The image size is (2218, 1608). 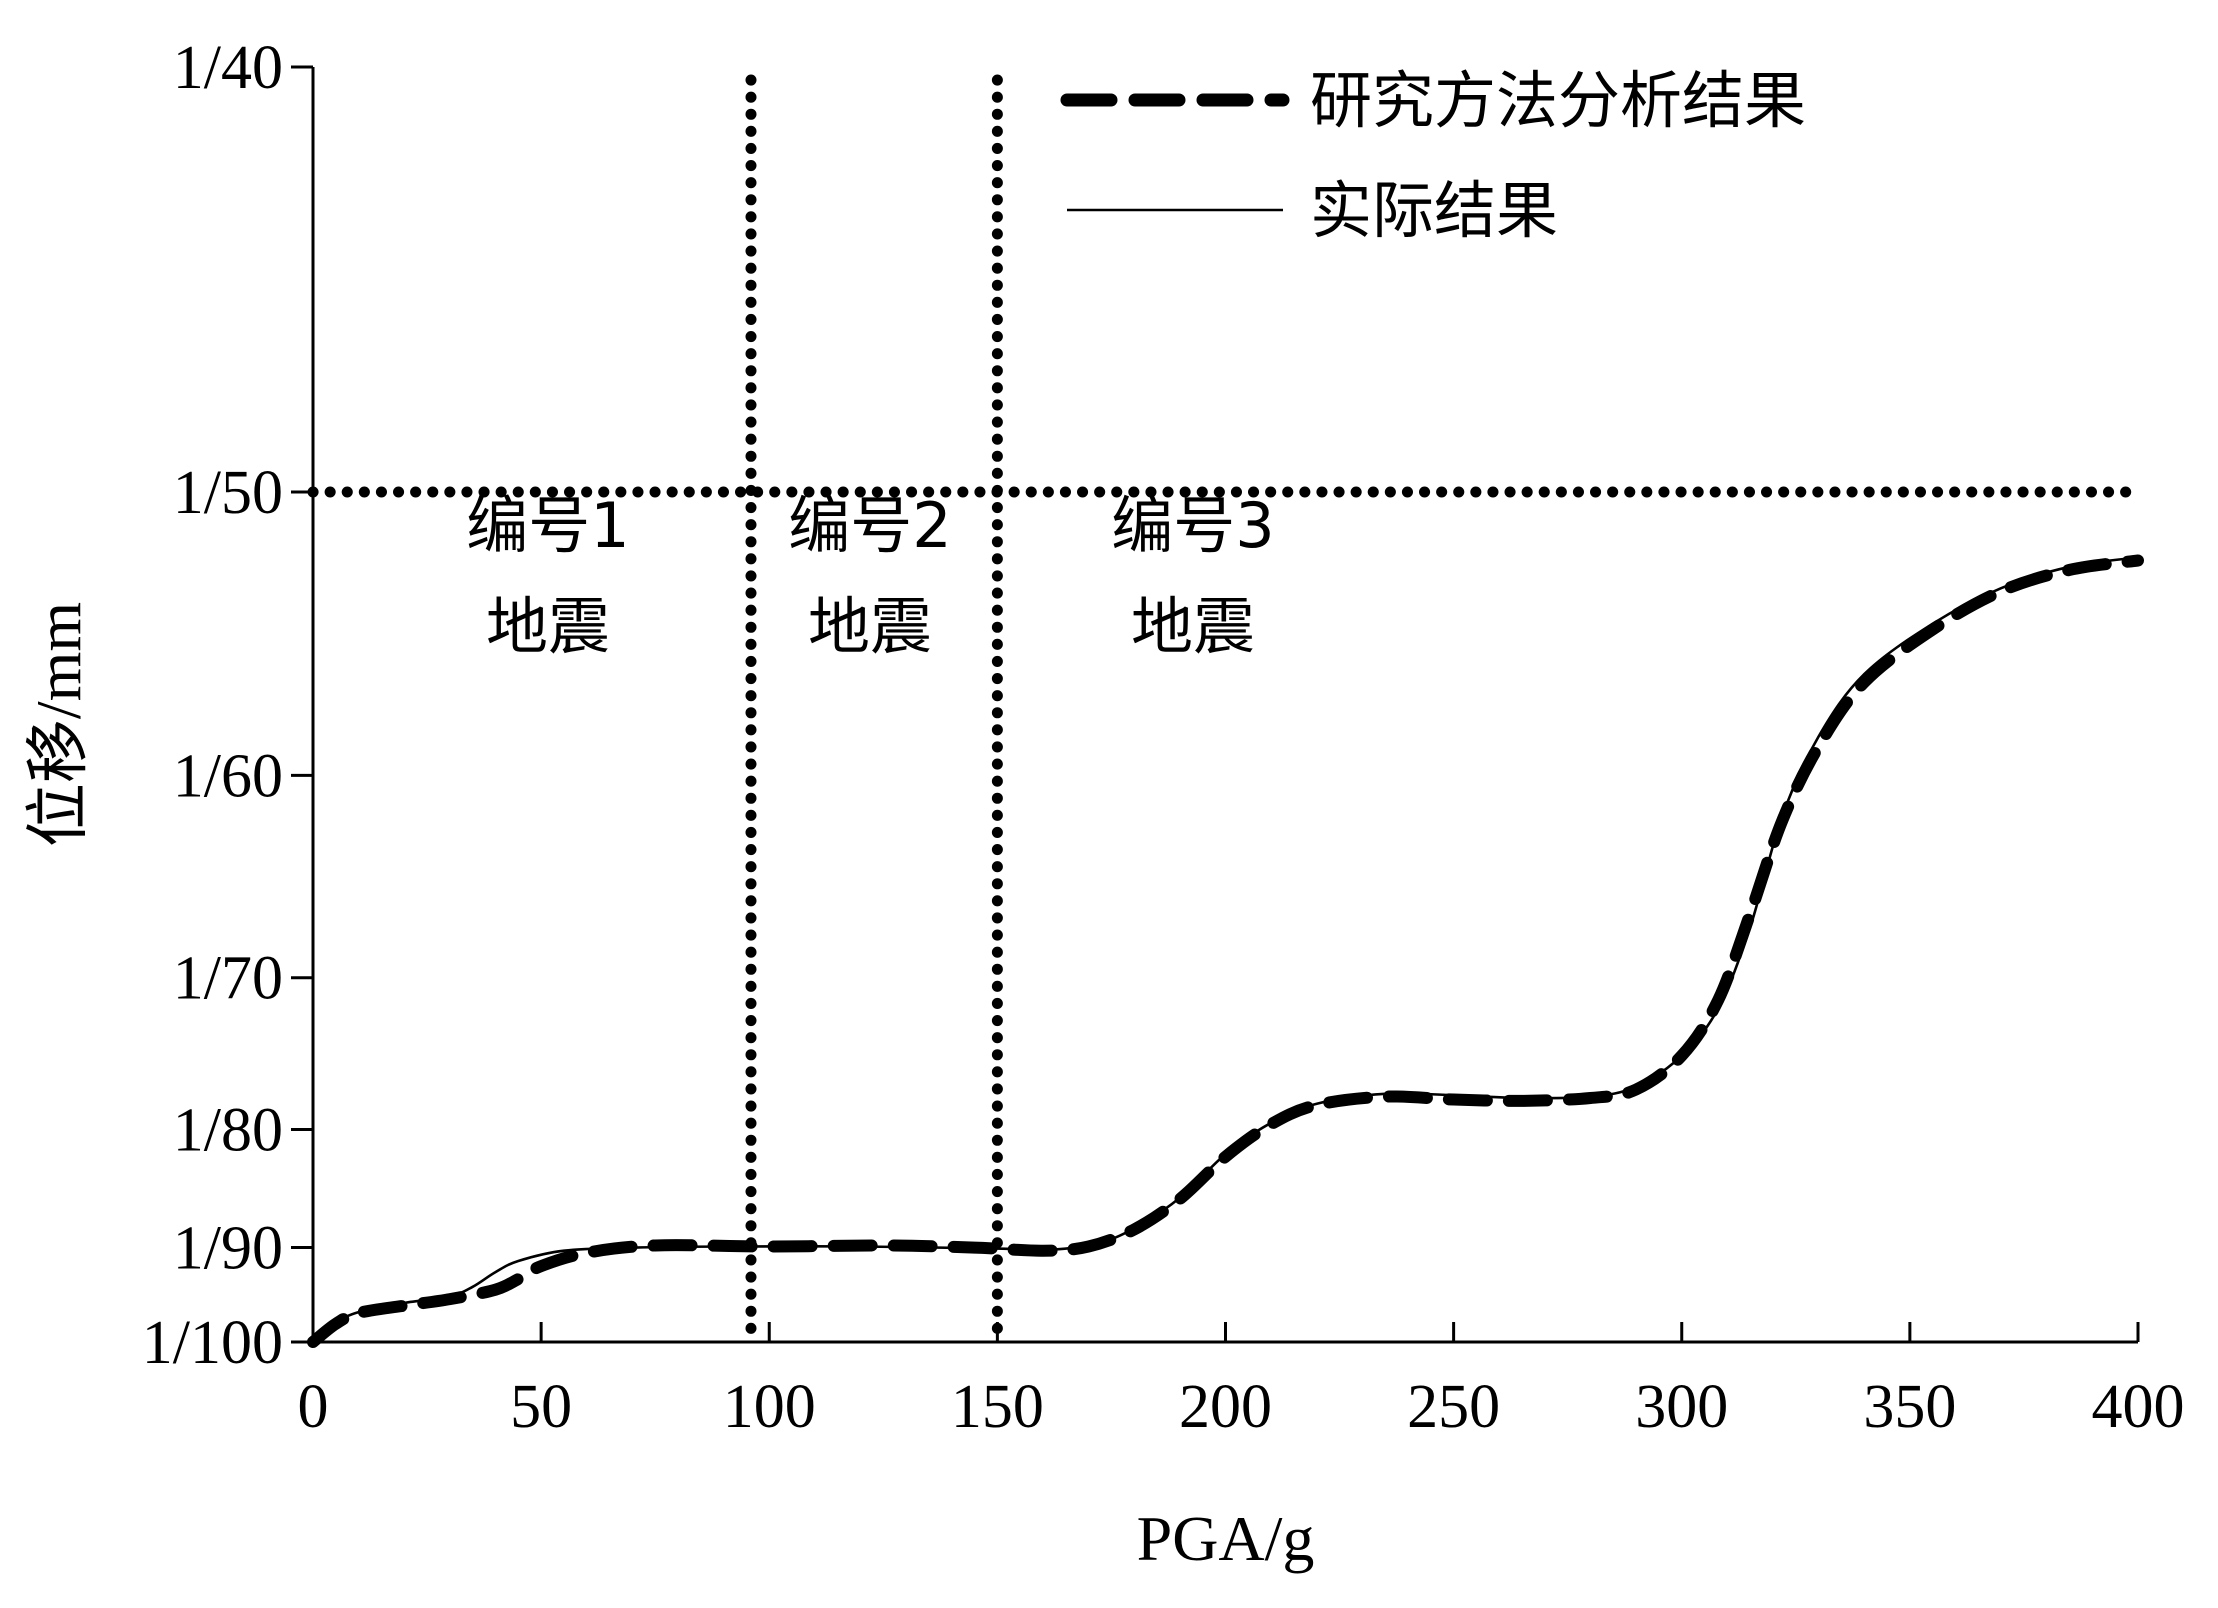 I want to click on region-label-1-line1: 编号1, so click(x=547, y=525).